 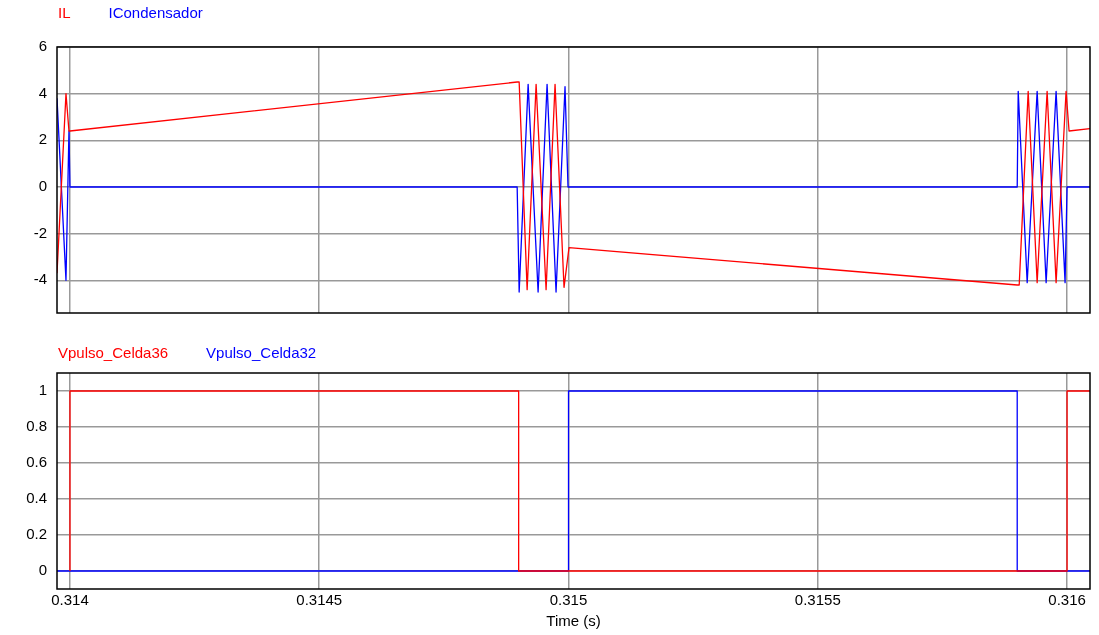 What do you see at coordinates (40, 232) in the screenshot?
I see `y-tick-label: -2` at bounding box center [40, 232].